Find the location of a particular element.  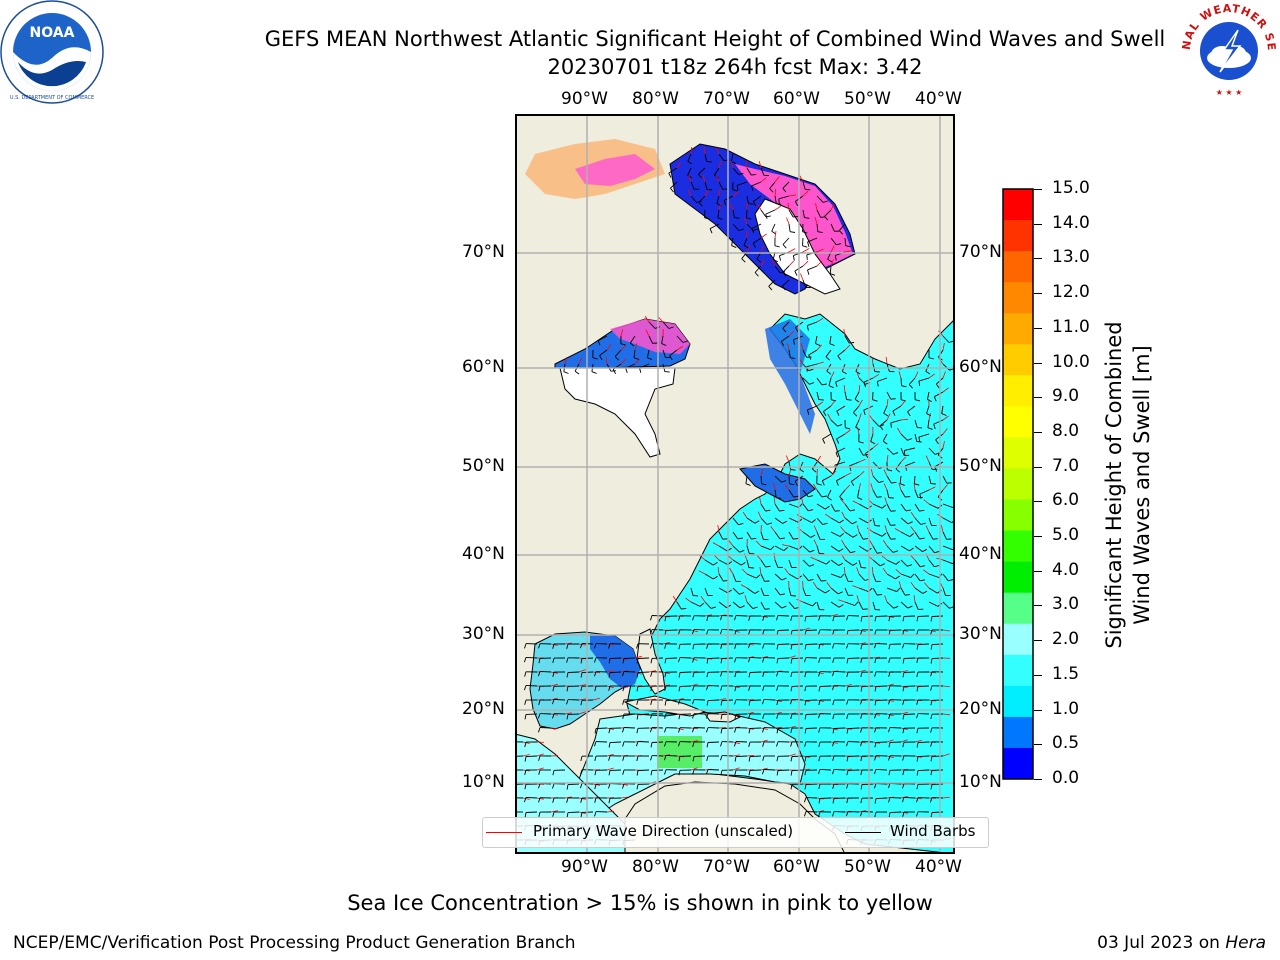

colorbar-tick-label: 8.0 is located at coordinates (1066, 430).